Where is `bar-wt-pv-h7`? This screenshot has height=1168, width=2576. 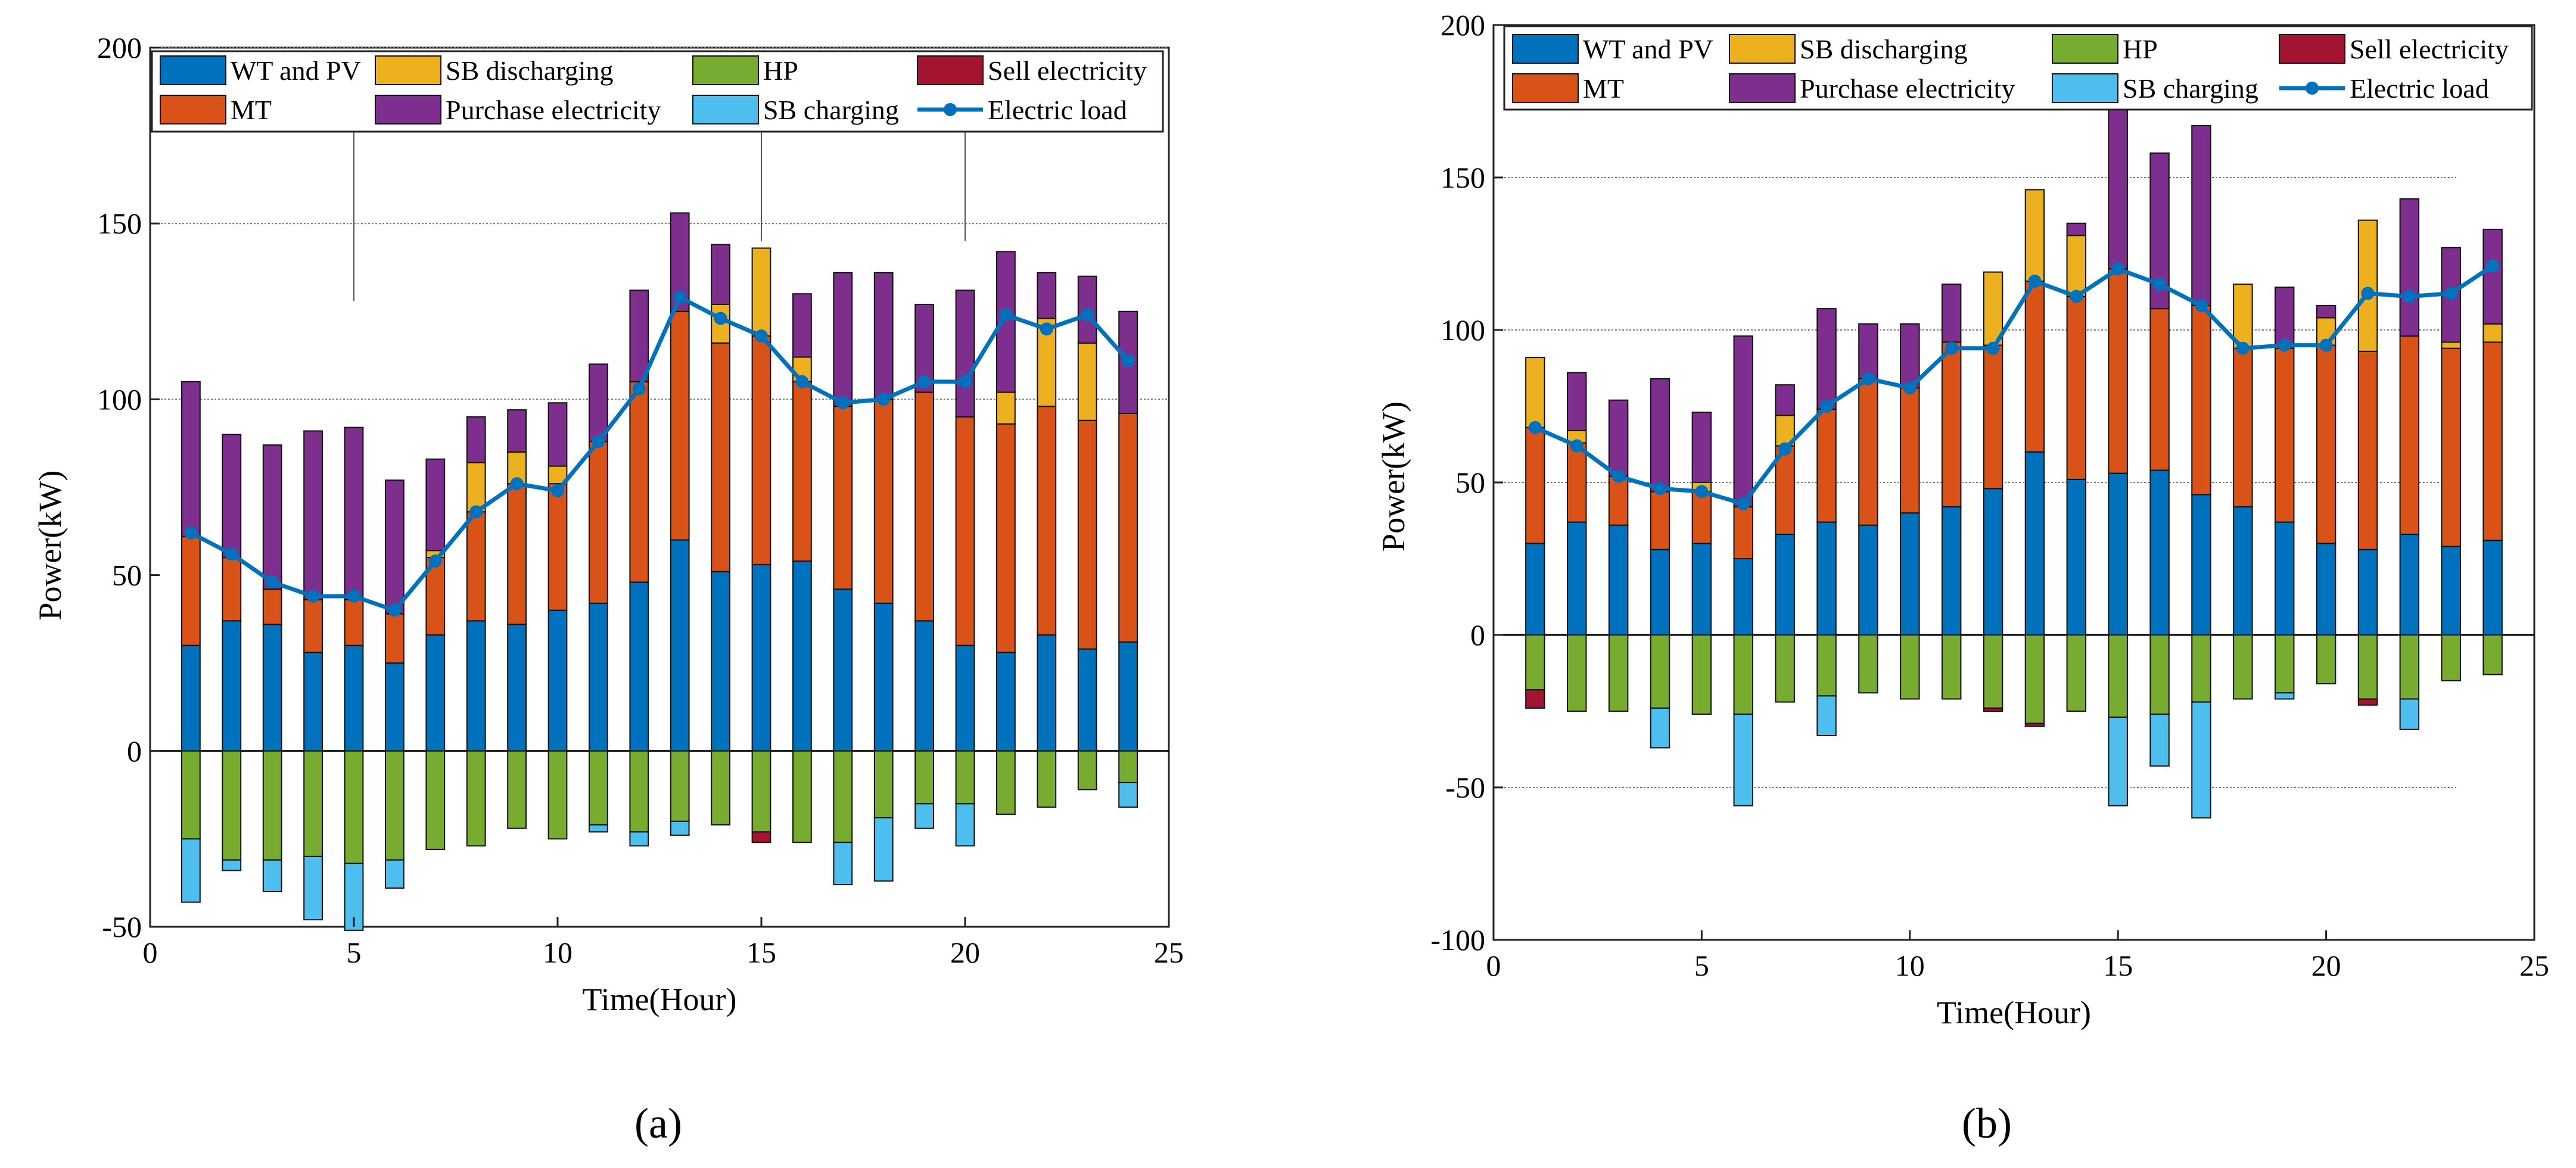
bar-wt-pv-h7 is located at coordinates (435, 693).